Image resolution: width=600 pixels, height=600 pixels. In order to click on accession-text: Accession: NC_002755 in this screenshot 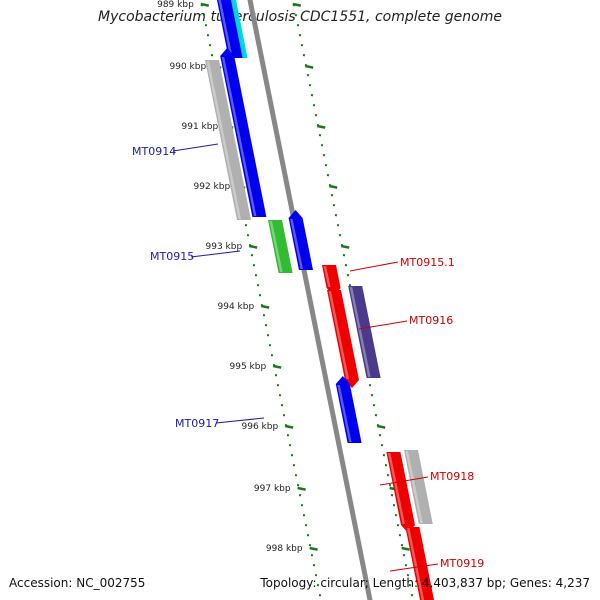, I will do `click(77, 583)`.